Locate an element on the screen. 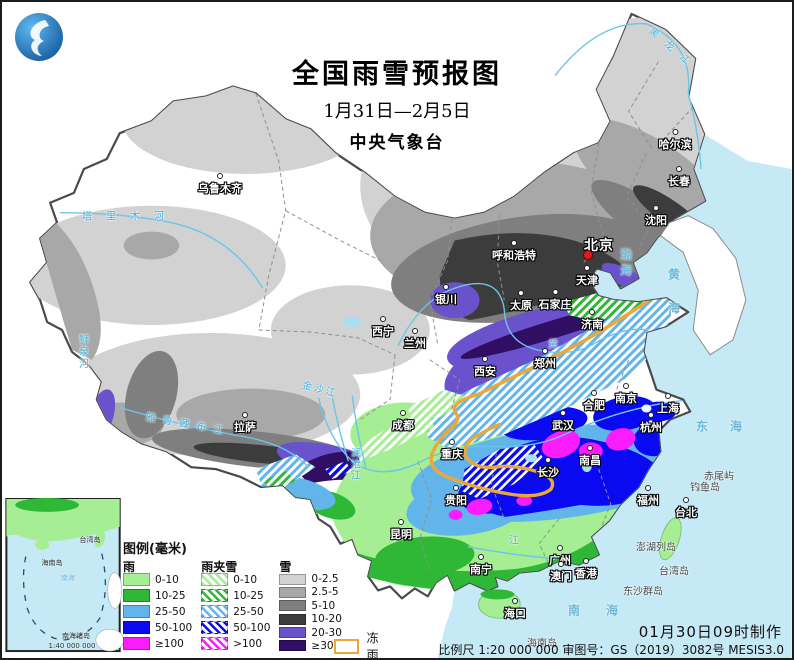 This screenshot has height=660, width=794. issued-time: 01月30日09时制作 is located at coordinates (710, 632).